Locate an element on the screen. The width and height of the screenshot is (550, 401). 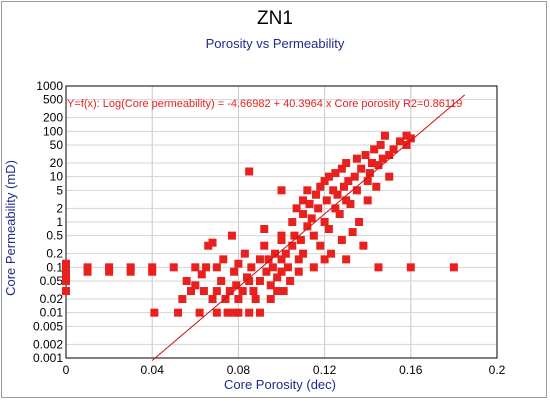
y-tick-label: 0.5 is located at coordinates (54, 236).